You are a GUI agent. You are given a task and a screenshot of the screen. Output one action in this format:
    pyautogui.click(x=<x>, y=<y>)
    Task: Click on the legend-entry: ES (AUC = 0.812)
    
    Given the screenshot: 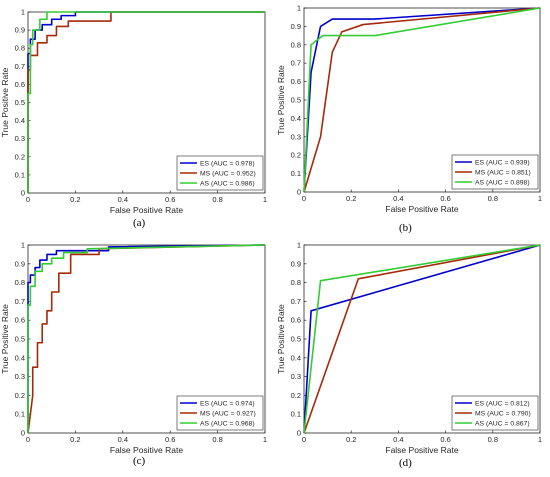 What is the action you would take?
    pyautogui.click(x=502, y=404)
    